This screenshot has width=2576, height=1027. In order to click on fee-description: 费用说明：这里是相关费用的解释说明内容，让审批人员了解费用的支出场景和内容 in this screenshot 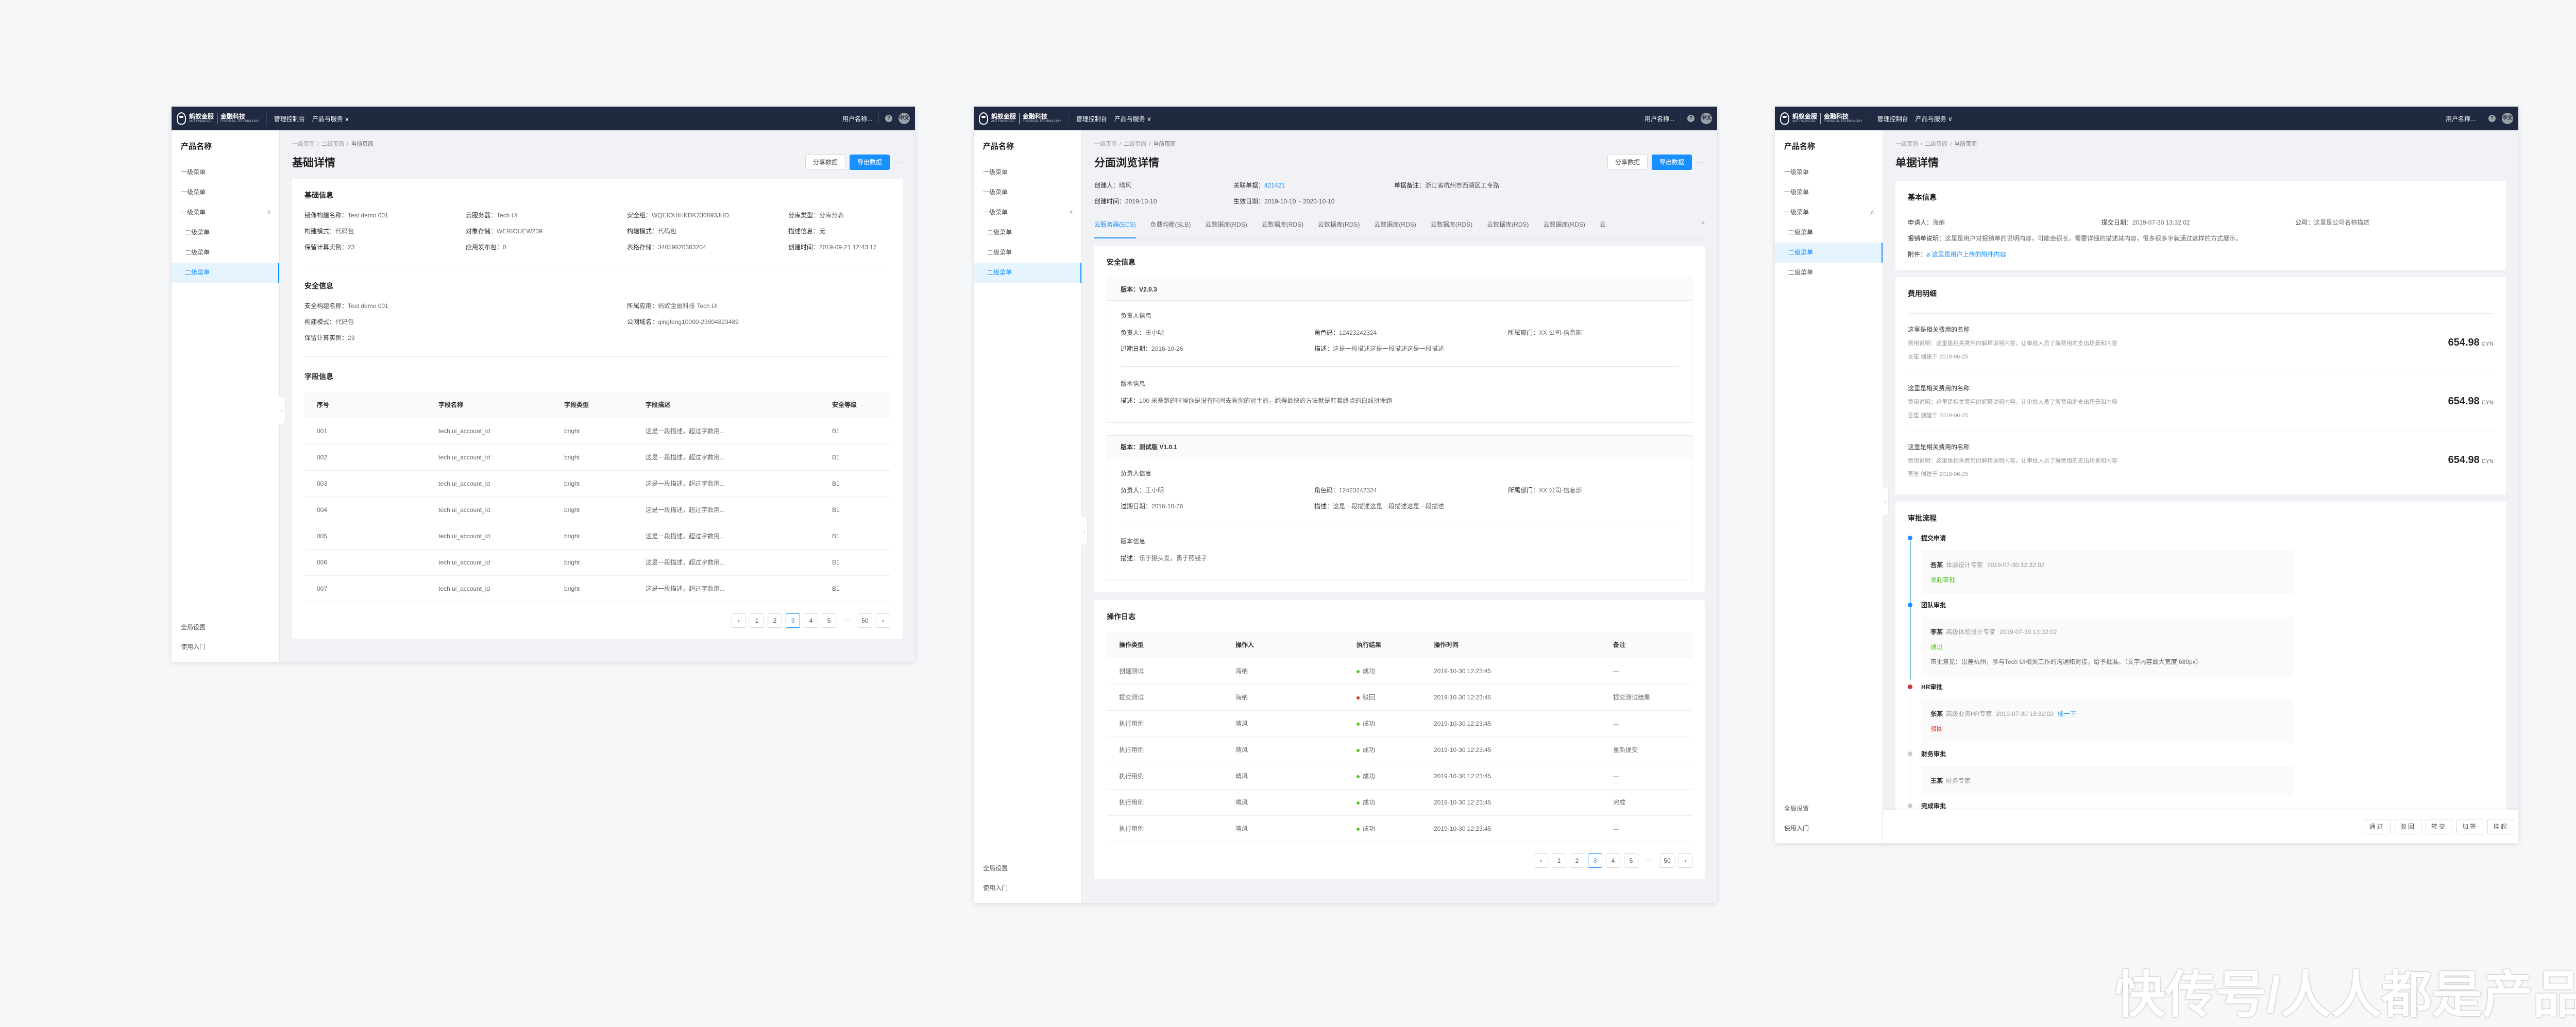, I will do `click(2012, 402)`.